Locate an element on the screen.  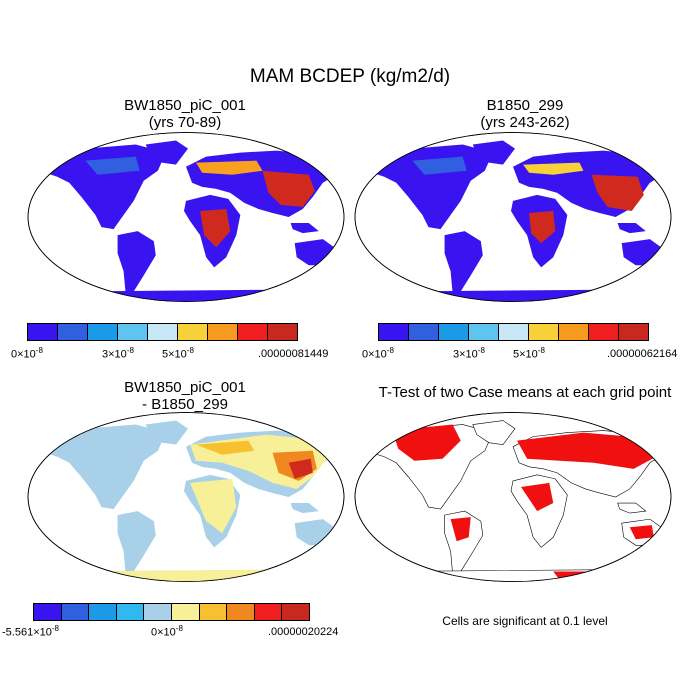
panel-1-hotspot-africa is located at coordinates (215, 228).